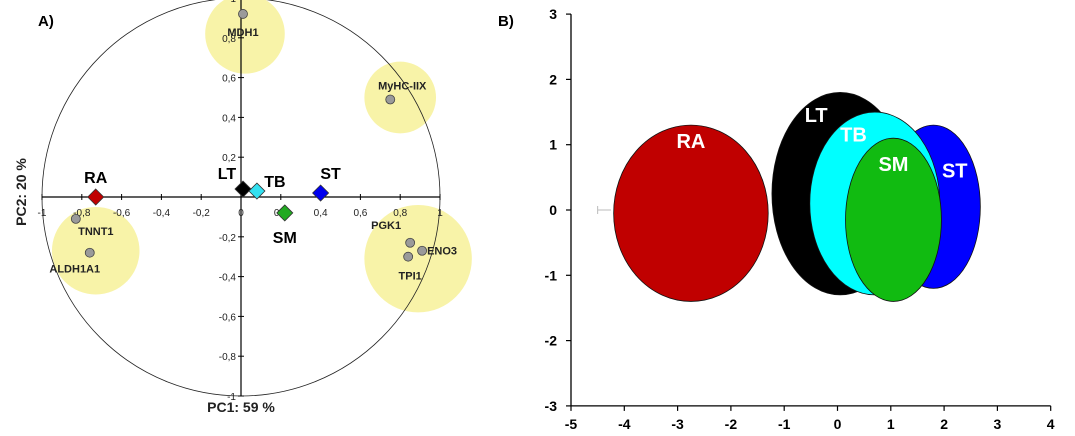 Image resolution: width=1075 pixels, height=436 pixels. I want to click on group-label: ST, so click(330, 174).